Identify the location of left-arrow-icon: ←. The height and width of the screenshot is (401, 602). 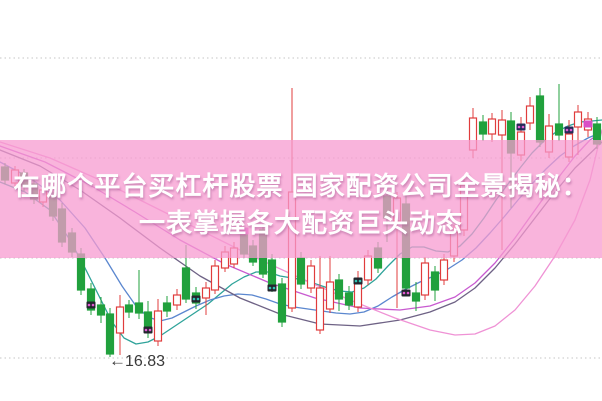
(117, 360).